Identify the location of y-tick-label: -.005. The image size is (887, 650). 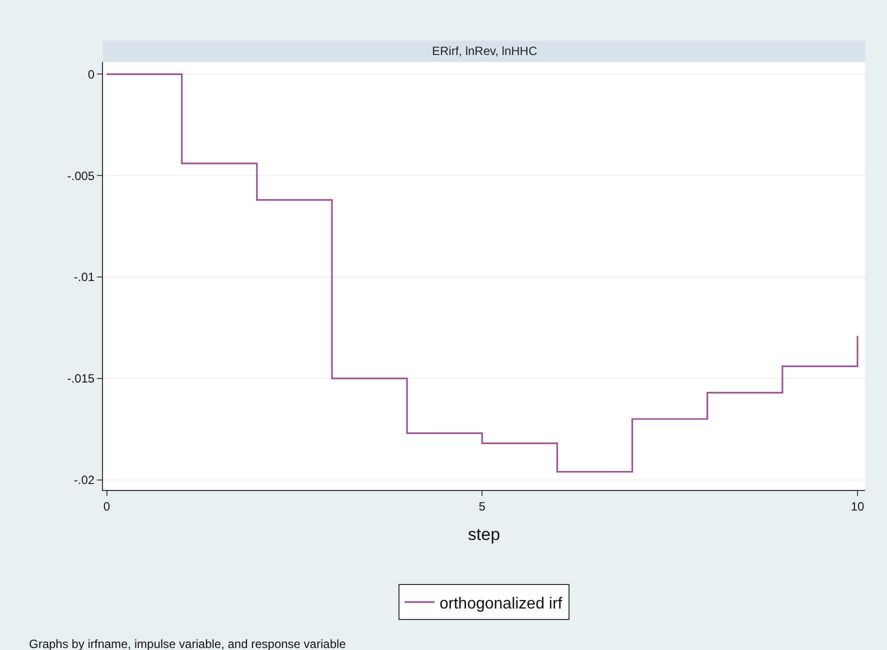
(81, 175).